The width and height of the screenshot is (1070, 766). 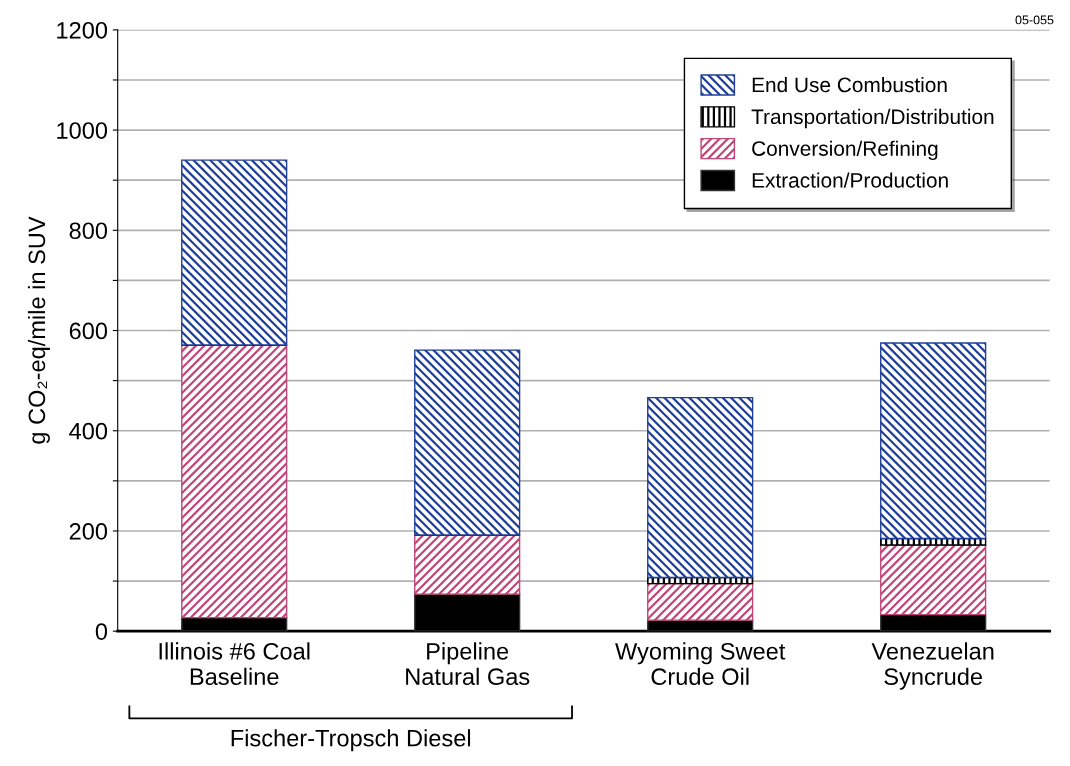 What do you see at coordinates (88, 331) in the screenshot?
I see `y-tick-label: 600` at bounding box center [88, 331].